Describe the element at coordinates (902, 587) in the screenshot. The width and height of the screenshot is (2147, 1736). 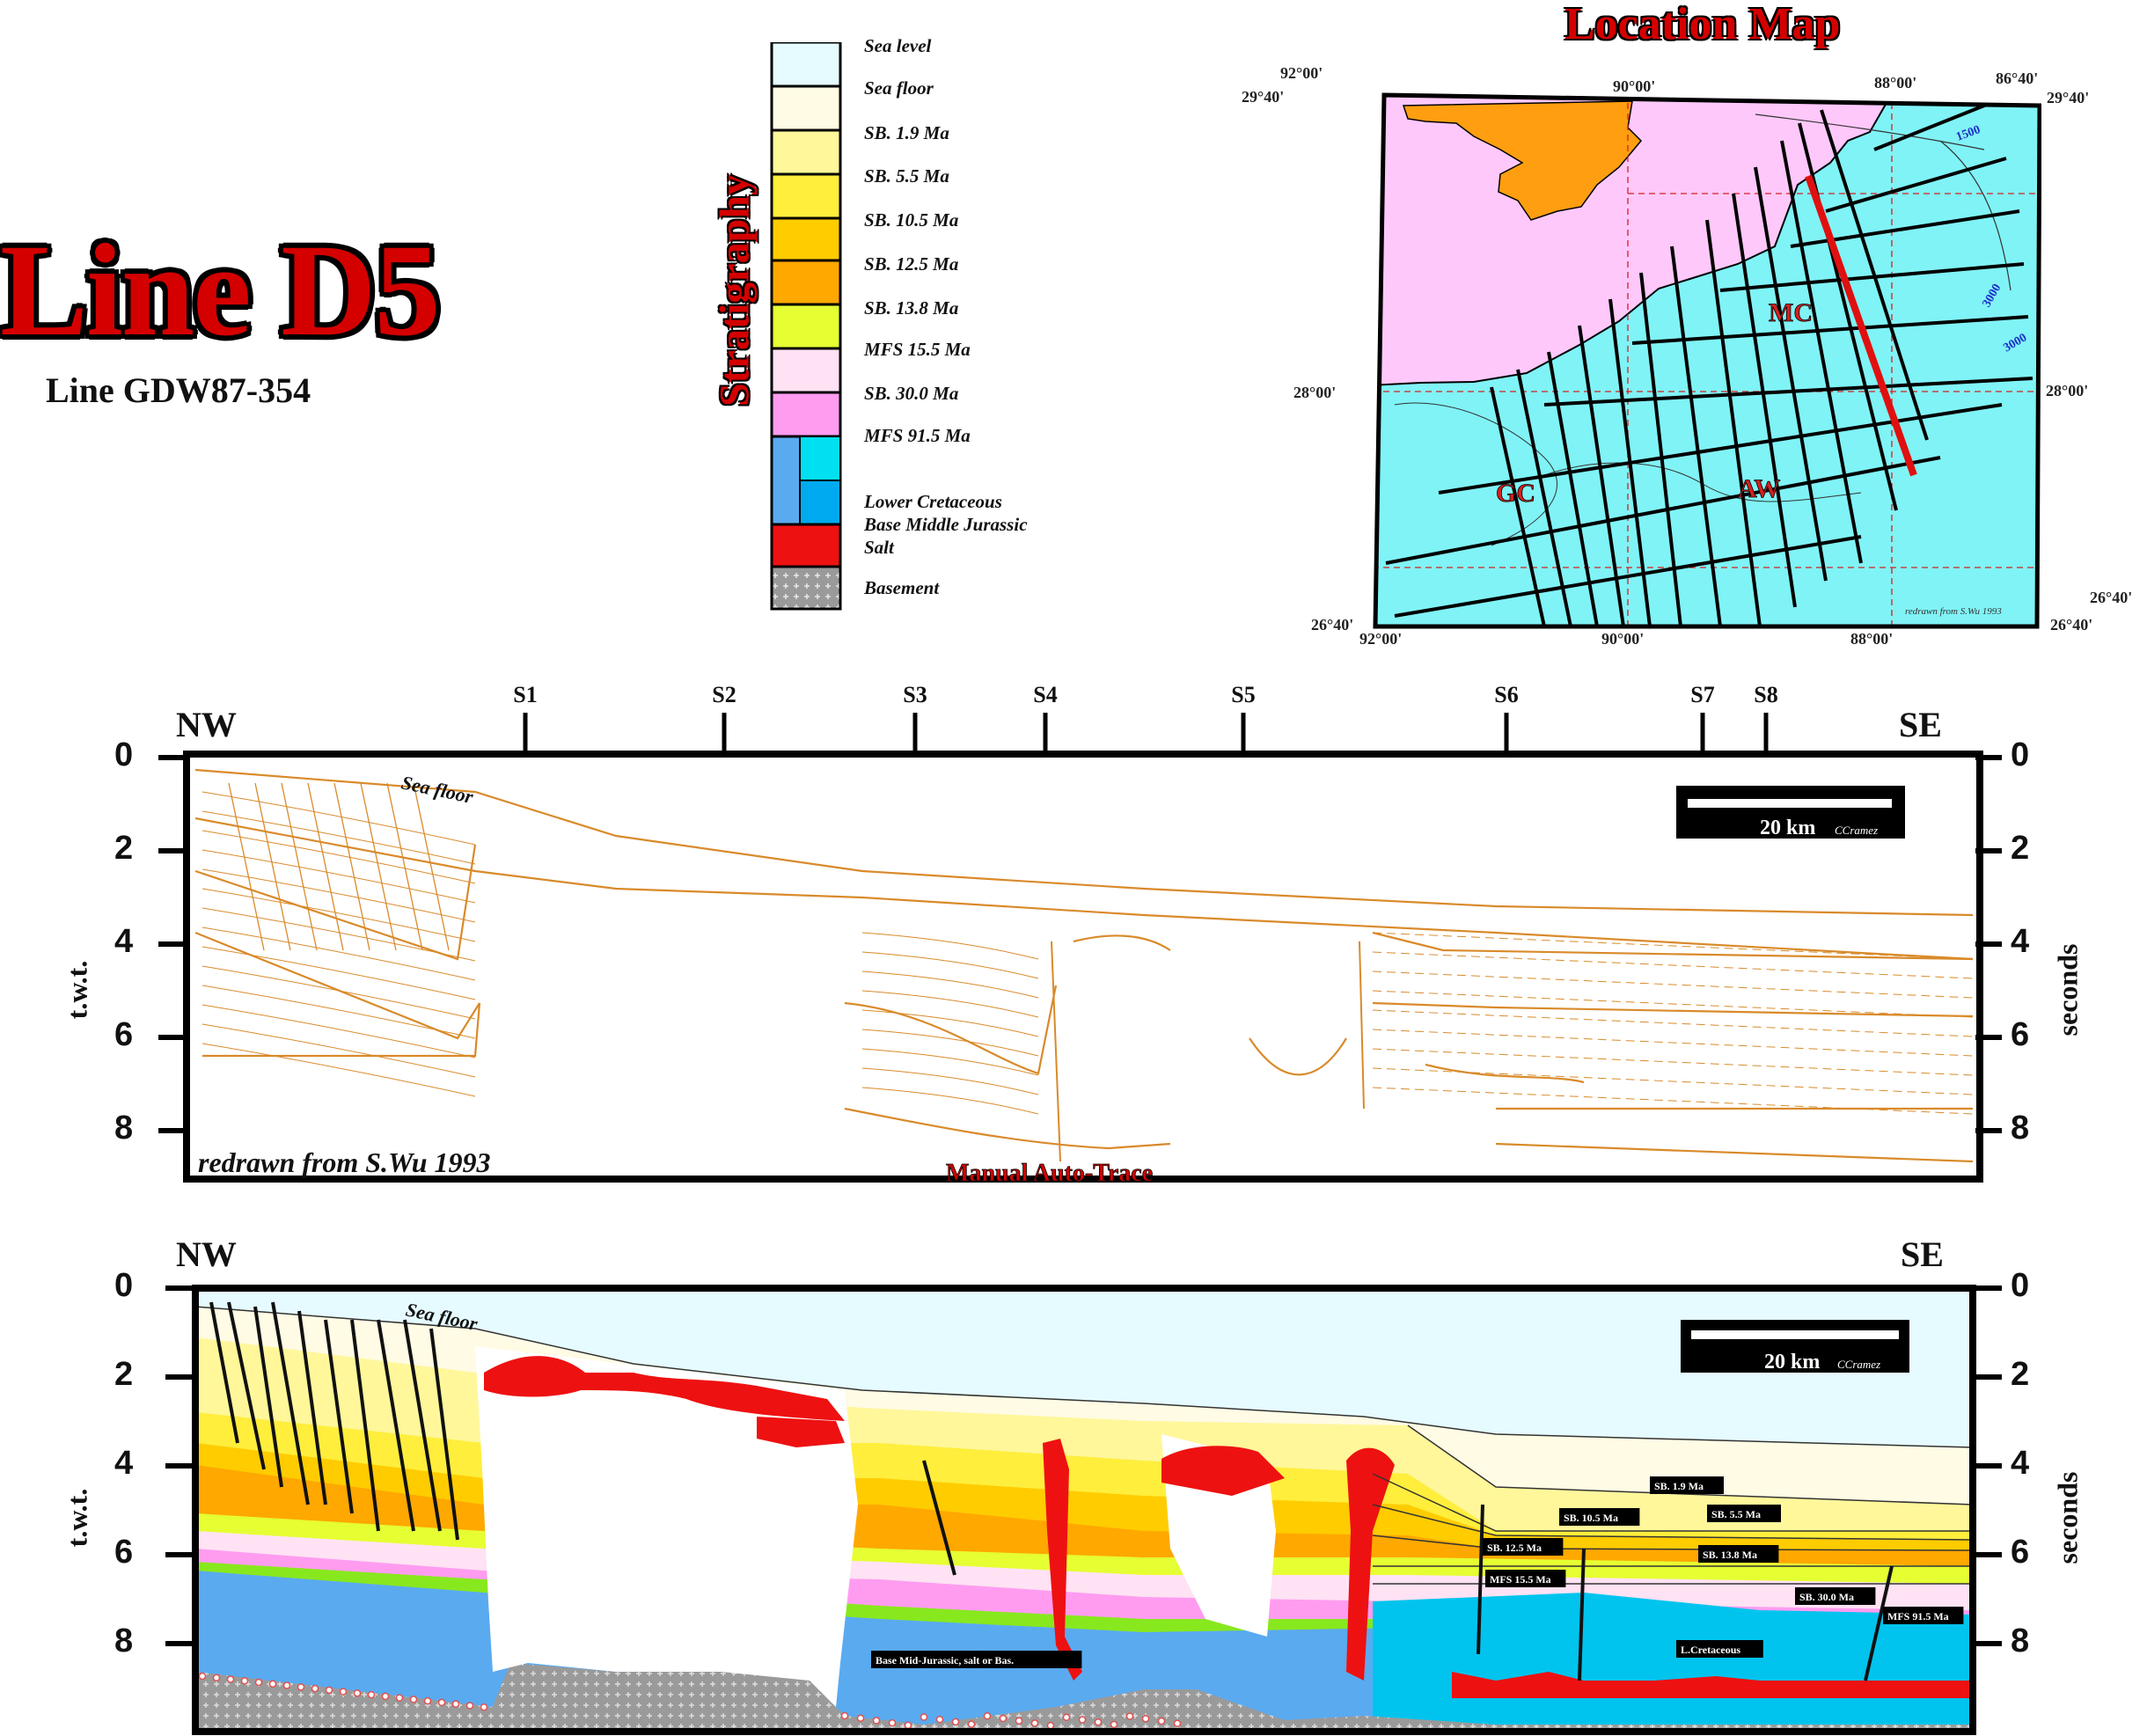
I see `legend-item-label: Basement` at that location.